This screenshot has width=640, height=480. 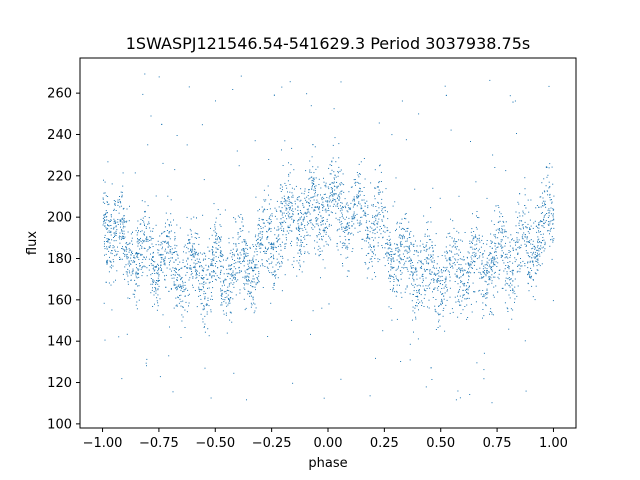 What do you see at coordinates (215, 443) in the screenshot?
I see `x-tick-label: −0.50` at bounding box center [215, 443].